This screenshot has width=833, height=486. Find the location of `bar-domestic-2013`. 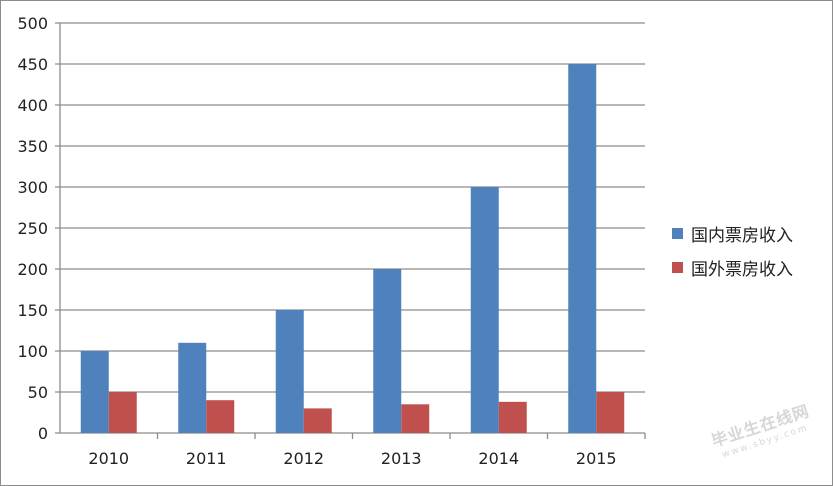

bar-domestic-2013 is located at coordinates (387, 351).